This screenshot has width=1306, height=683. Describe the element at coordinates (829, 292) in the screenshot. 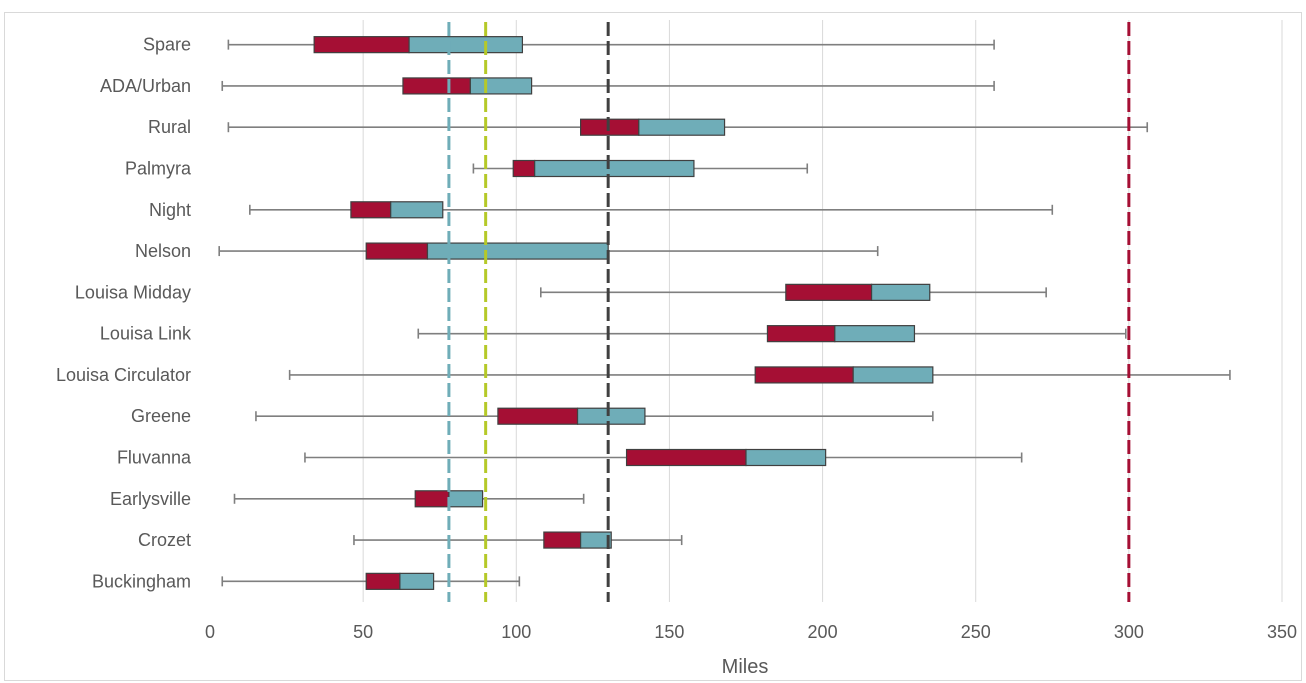

I see `box-lower-louisa-midday` at that location.